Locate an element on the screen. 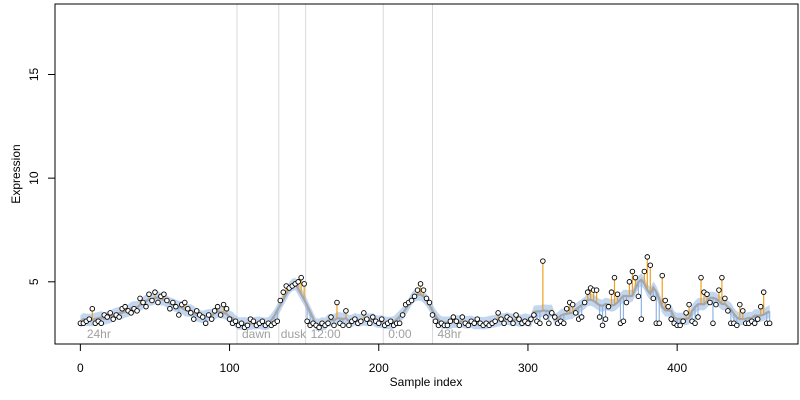 The image size is (800, 400). y-tick-label: 5 is located at coordinates (34, 281).